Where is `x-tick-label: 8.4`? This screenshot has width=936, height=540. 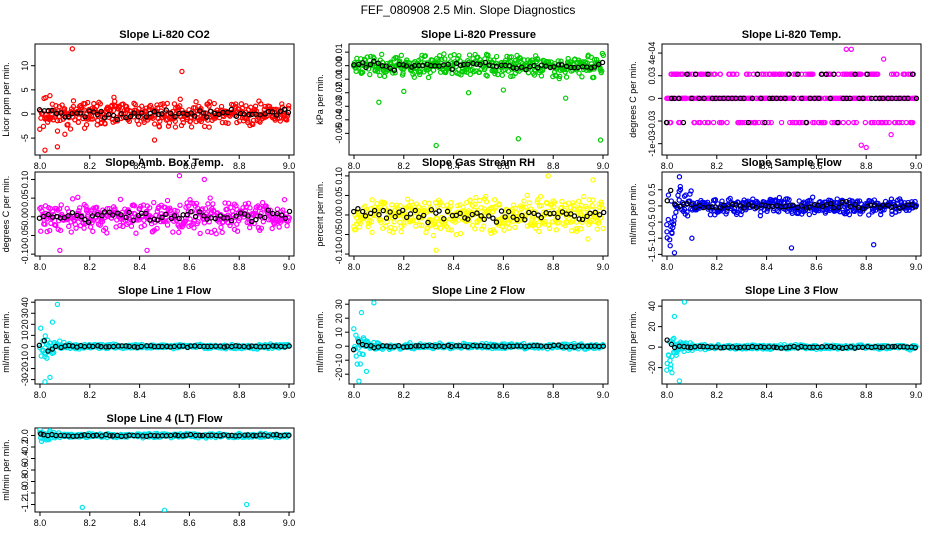 x-tick-label: 8.4 is located at coordinates (139, 267).